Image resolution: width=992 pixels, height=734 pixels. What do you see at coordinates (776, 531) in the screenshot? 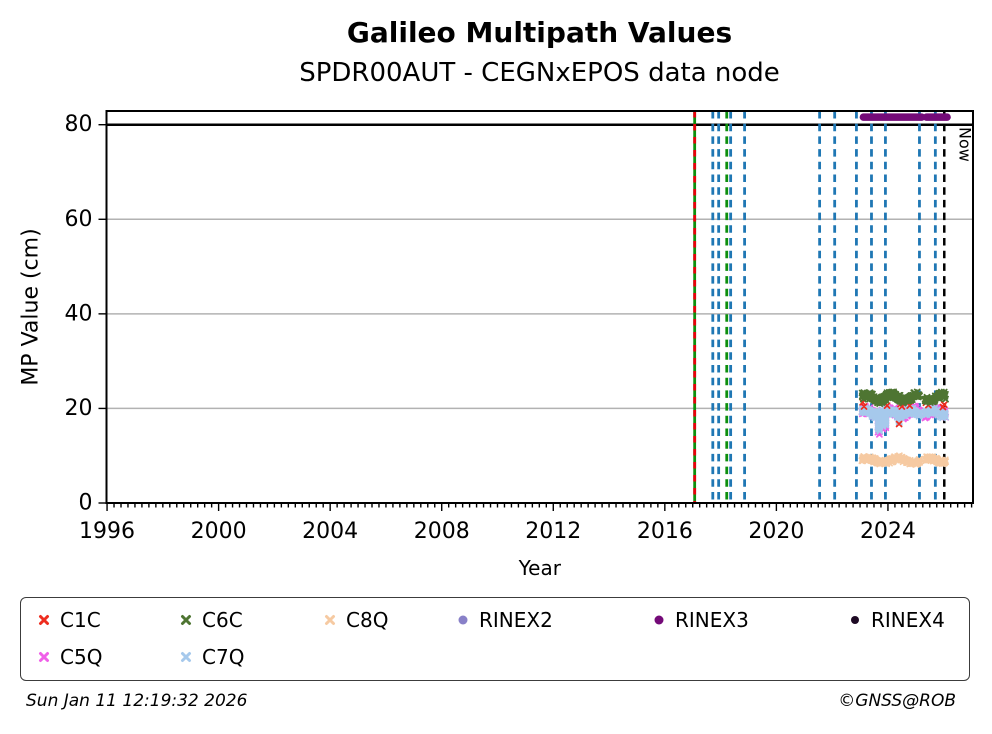
I see `svg-text: 2020` at bounding box center [776, 531].